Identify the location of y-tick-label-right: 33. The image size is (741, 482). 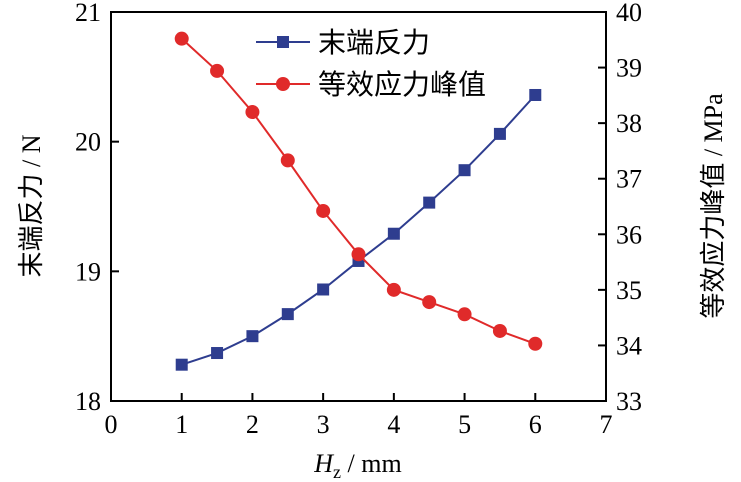
(629, 401).